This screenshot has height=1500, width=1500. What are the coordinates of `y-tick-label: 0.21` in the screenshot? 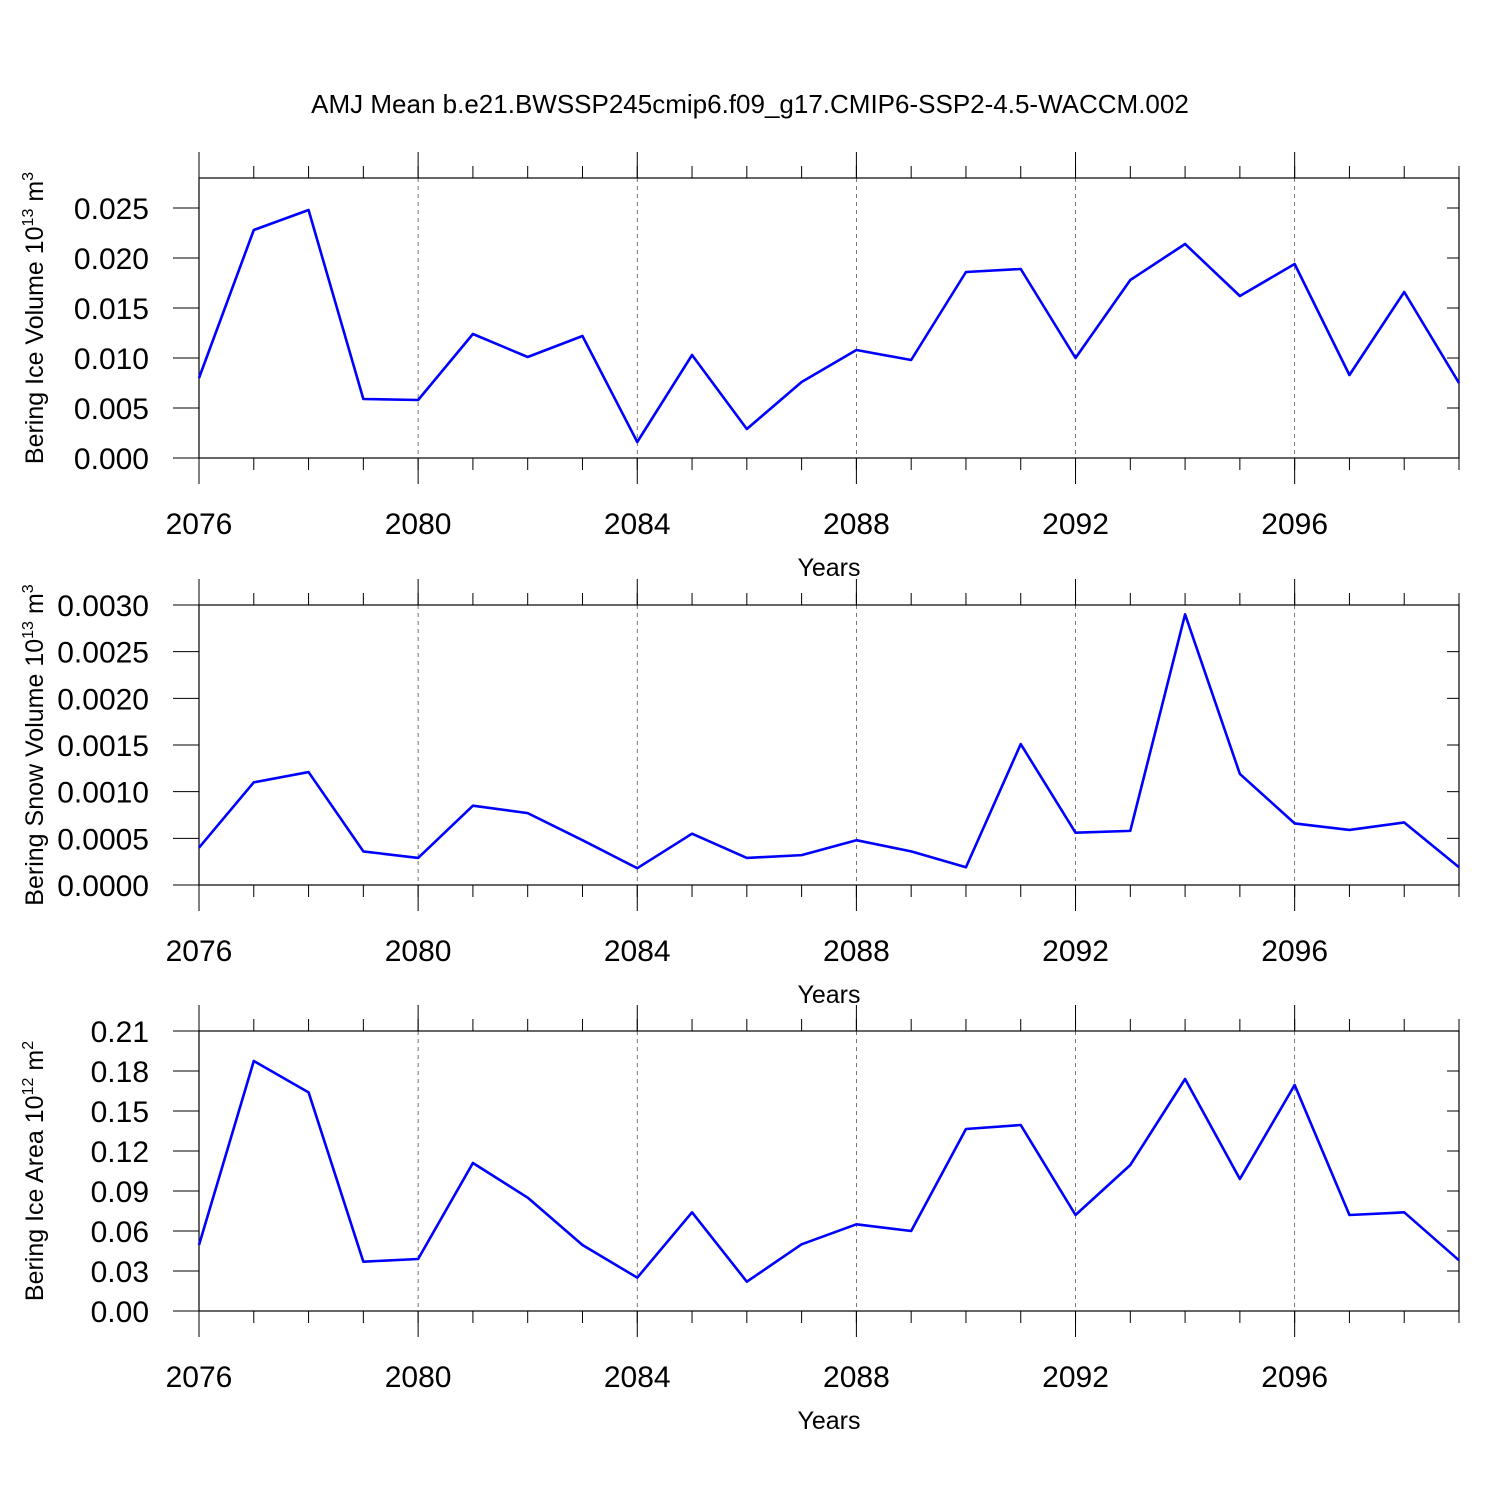 It's located at (120, 1032).